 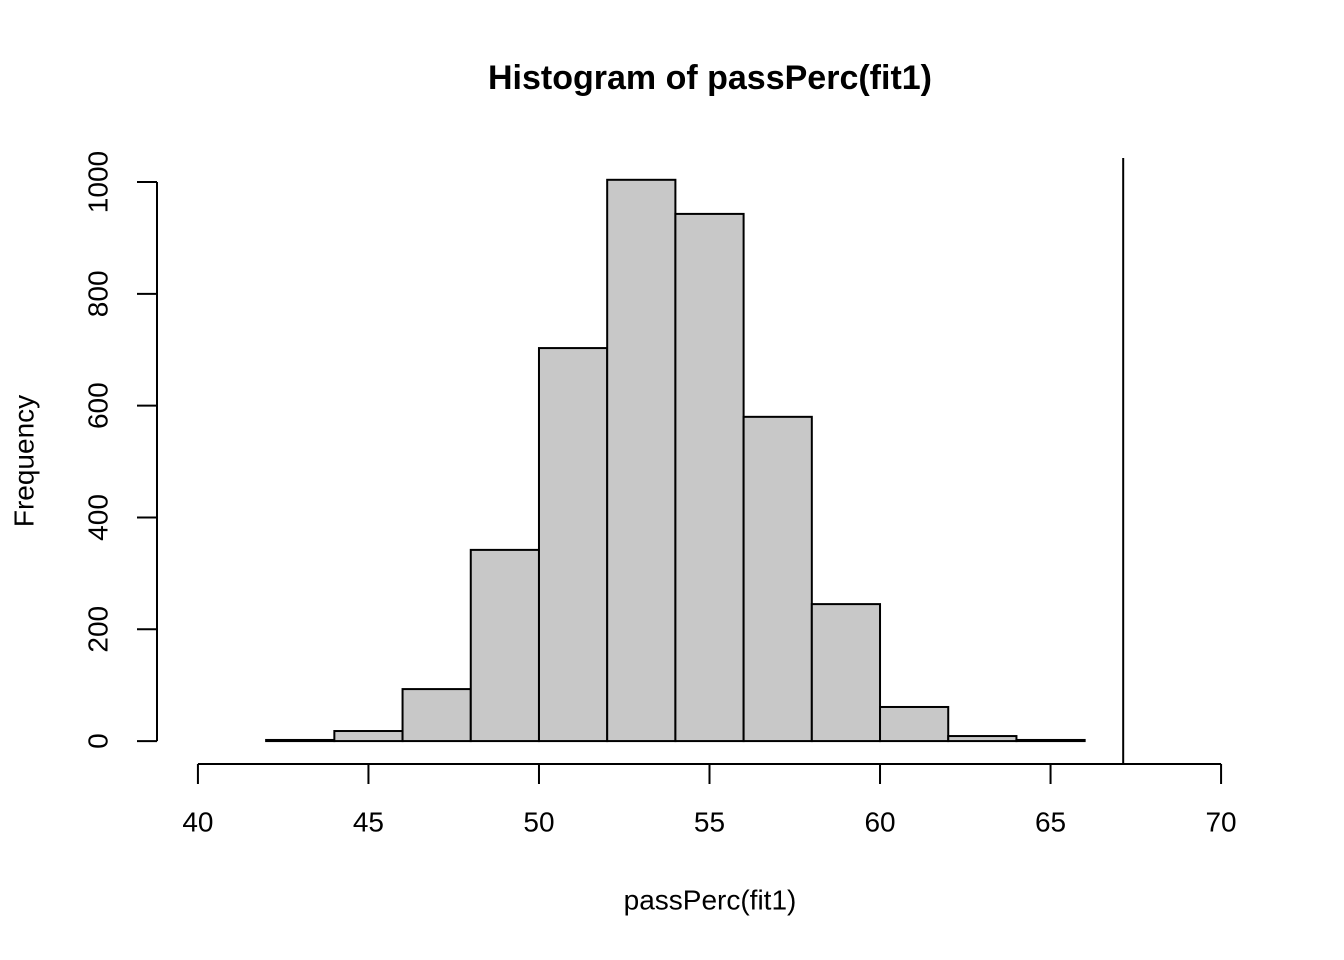 What do you see at coordinates (97, 517) in the screenshot?
I see `y-tick-label: 400` at bounding box center [97, 517].